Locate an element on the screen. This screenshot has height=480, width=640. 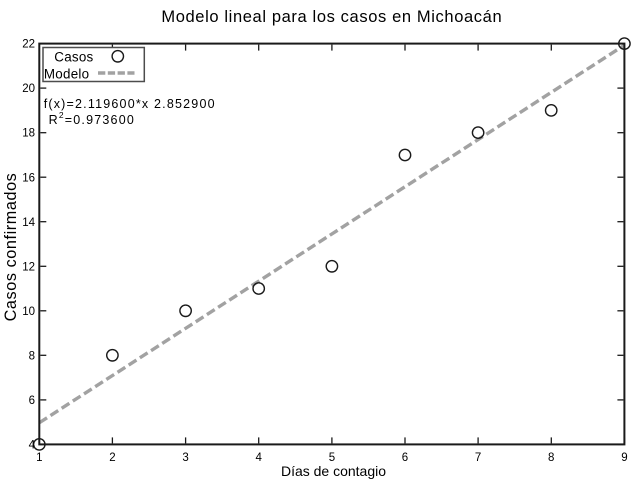
svg-text: 9 is located at coordinates (624, 458).